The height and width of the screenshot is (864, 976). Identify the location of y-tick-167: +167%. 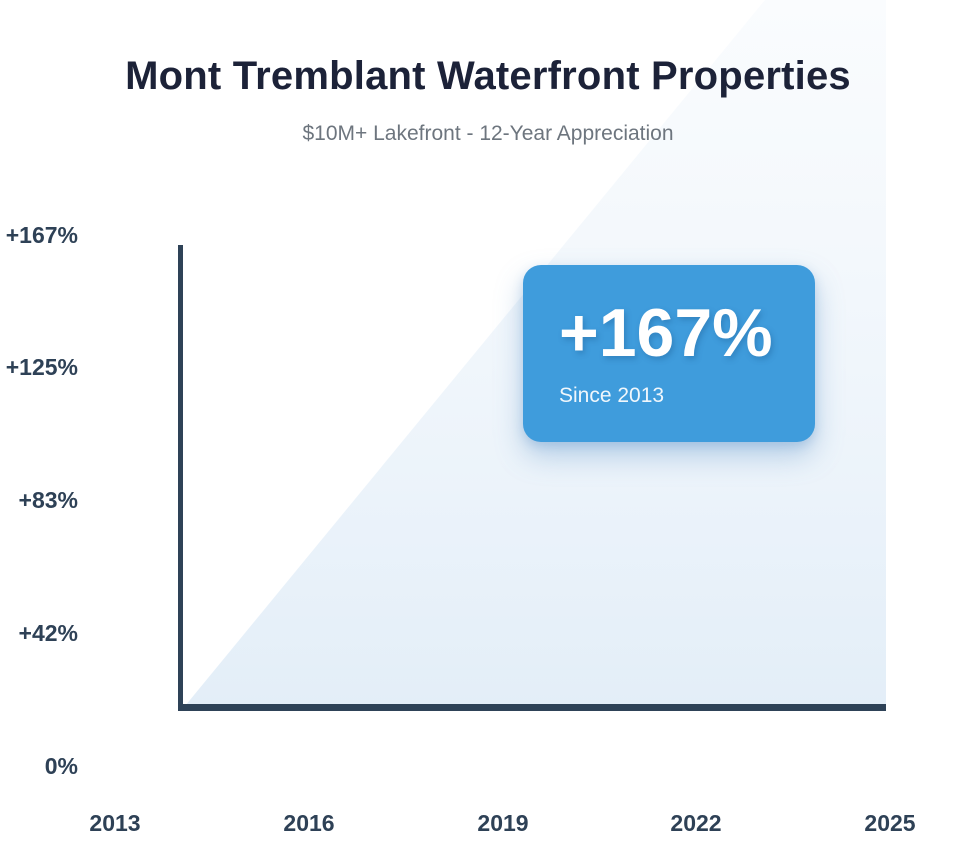
(41, 235).